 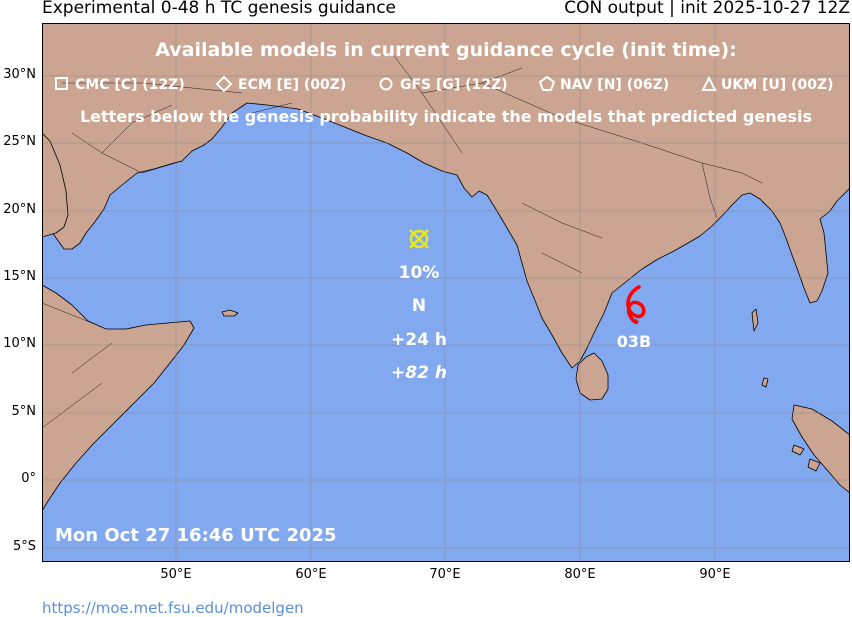 What do you see at coordinates (292, 85) in the screenshot?
I see `legend-model-ecm: ECM [E] (00Z)` at bounding box center [292, 85].